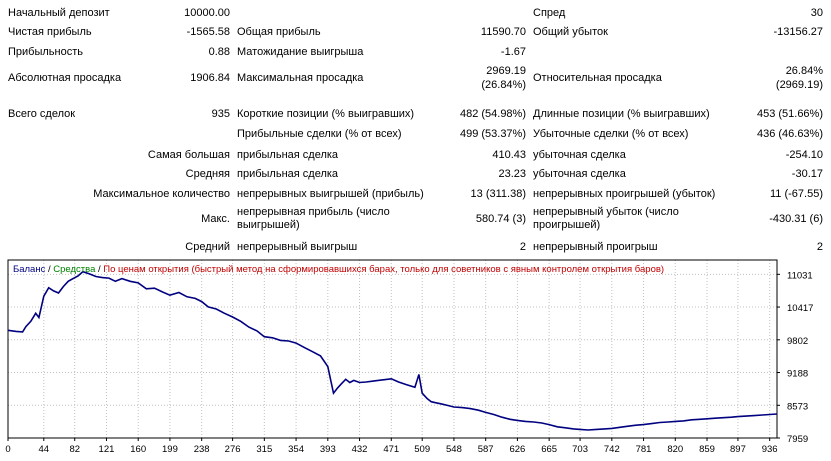 The width and height of the screenshot is (831, 461). What do you see at coordinates (804, 71) in the screenshot?
I see `rel-drawdown-value: 26.84%` at bounding box center [804, 71].